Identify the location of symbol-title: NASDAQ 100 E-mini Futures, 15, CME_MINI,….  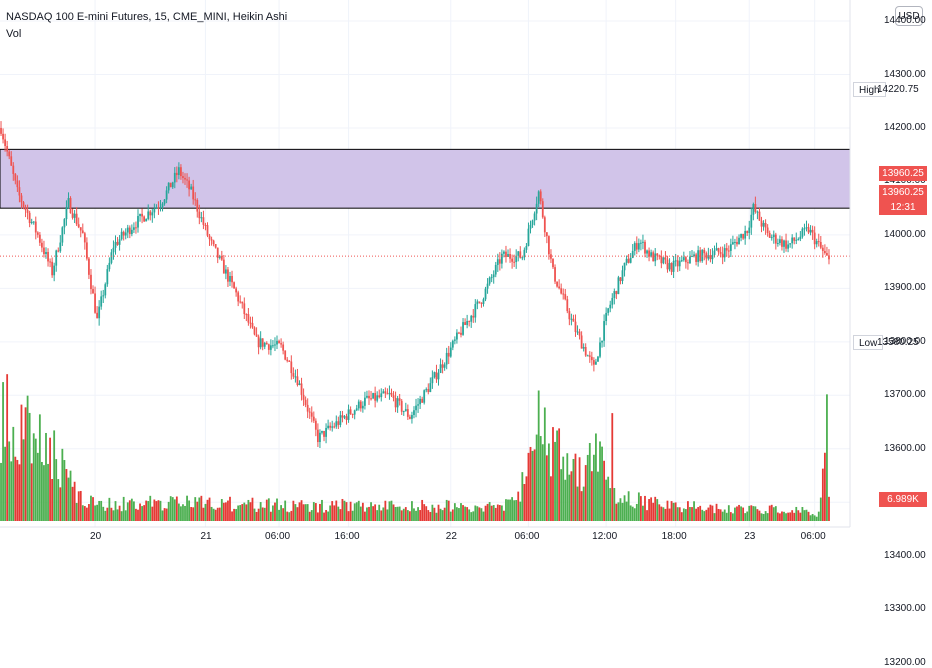
(147, 17).